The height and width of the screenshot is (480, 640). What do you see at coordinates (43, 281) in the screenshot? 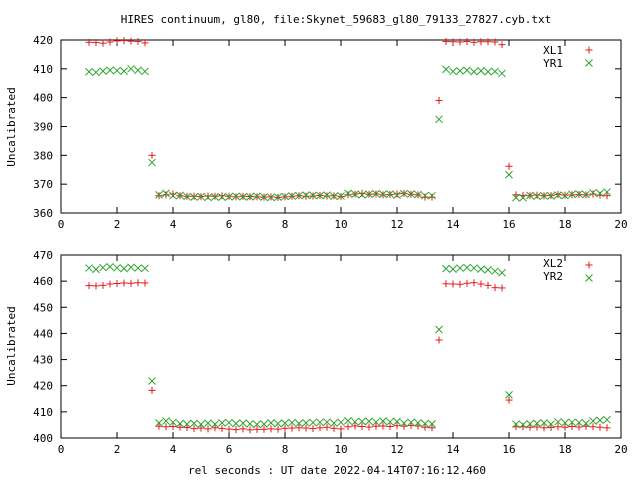
I see `y-tick-label: 460` at bounding box center [43, 281].